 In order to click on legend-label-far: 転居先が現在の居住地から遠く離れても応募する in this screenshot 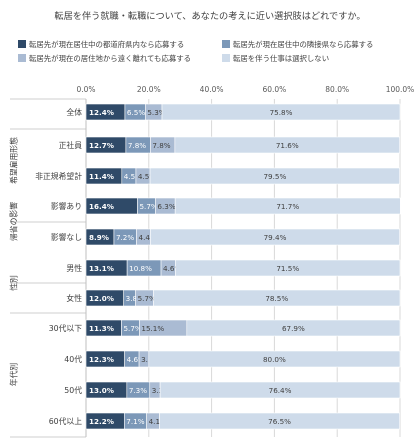, I will do `click(110, 58)`.